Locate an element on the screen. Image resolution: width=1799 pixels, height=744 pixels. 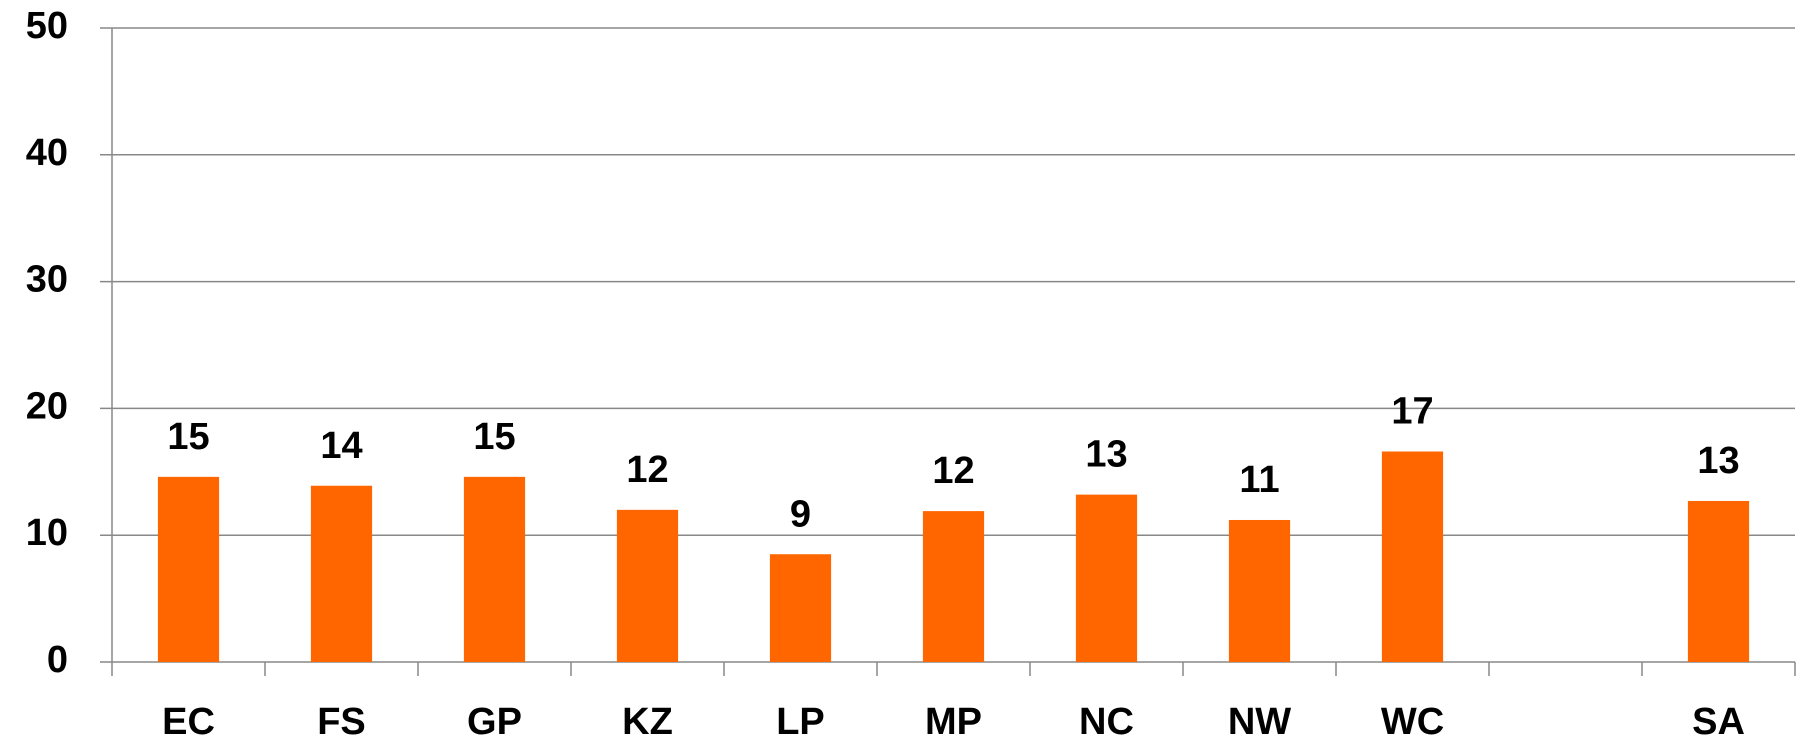
data-label: 9 is located at coordinates (800, 514).